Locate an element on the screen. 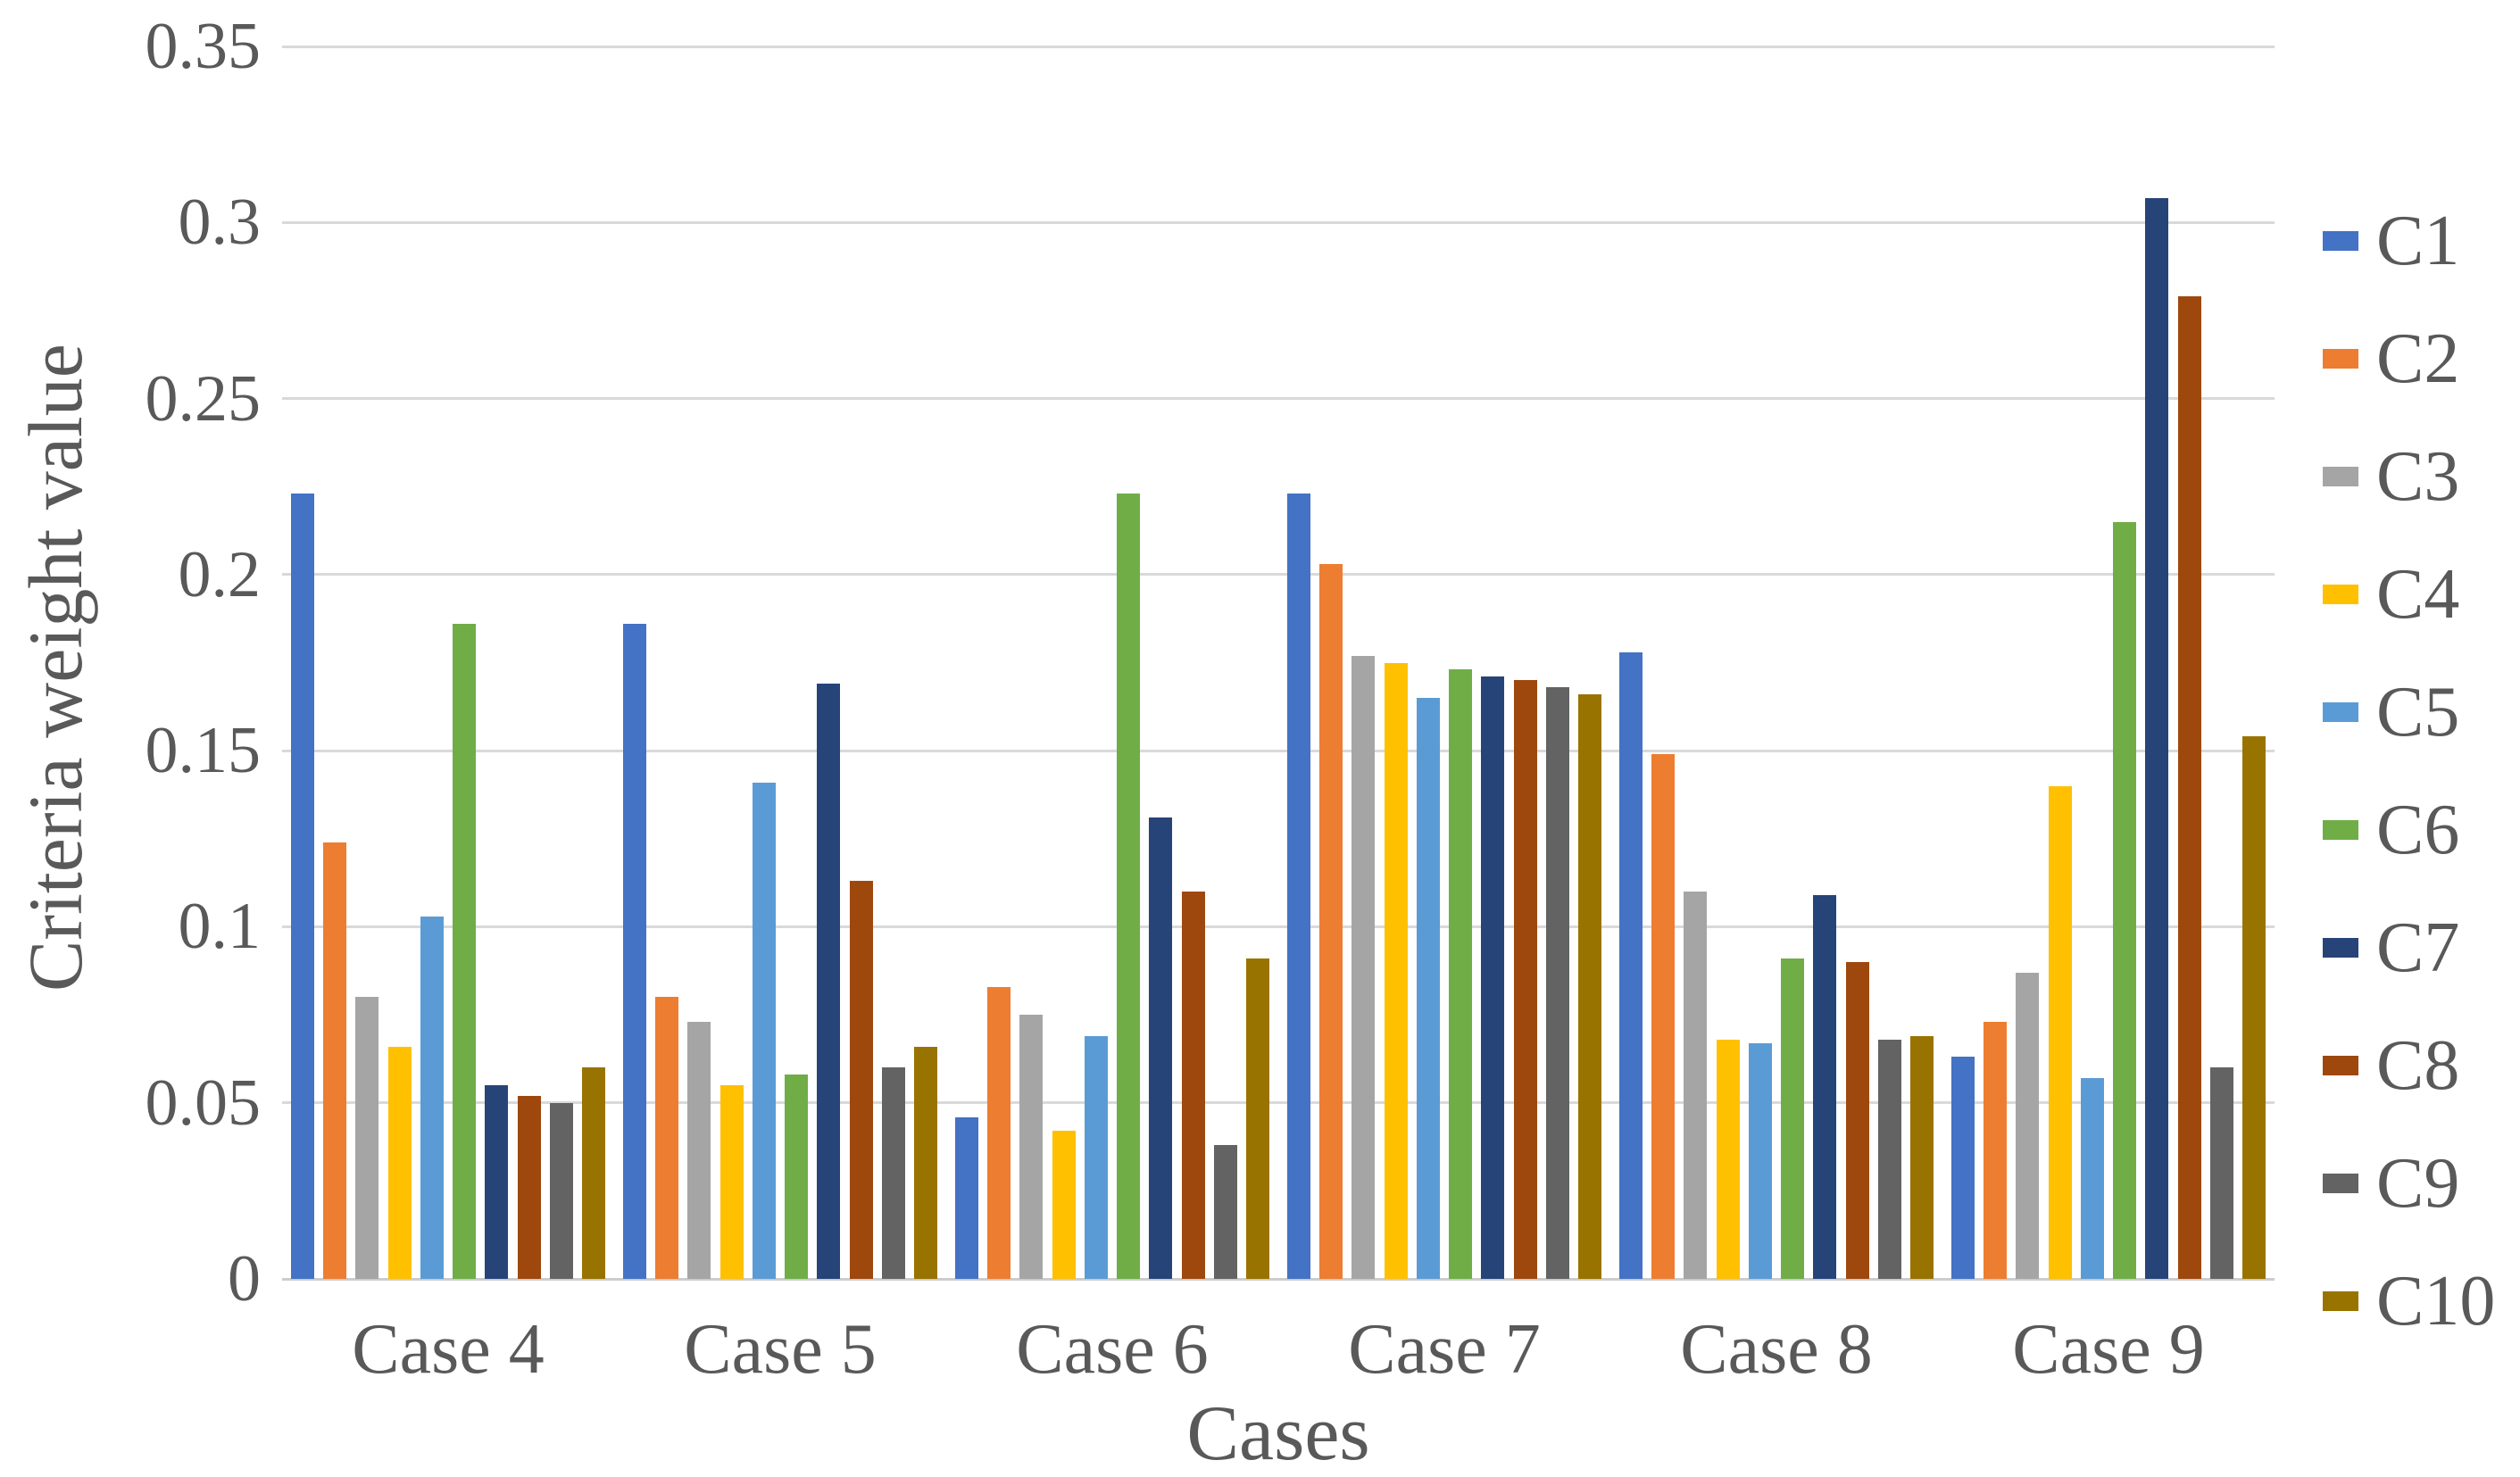 This screenshot has height=1477, width=2520. legend-item-c8: C8 is located at coordinates (2409, 1066).